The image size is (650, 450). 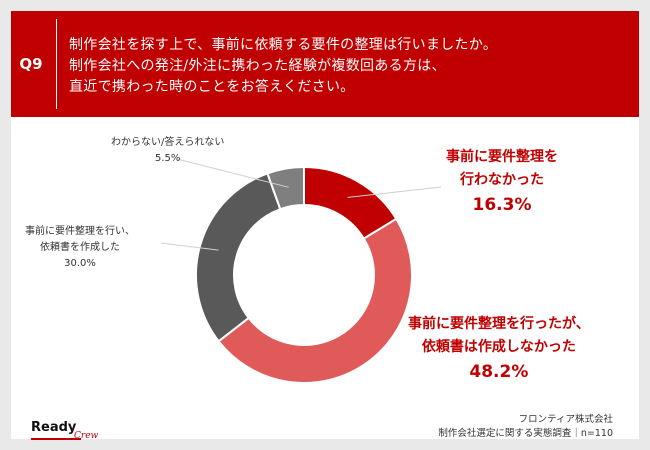 I want to click on slice-unknown, so click(x=285, y=188).